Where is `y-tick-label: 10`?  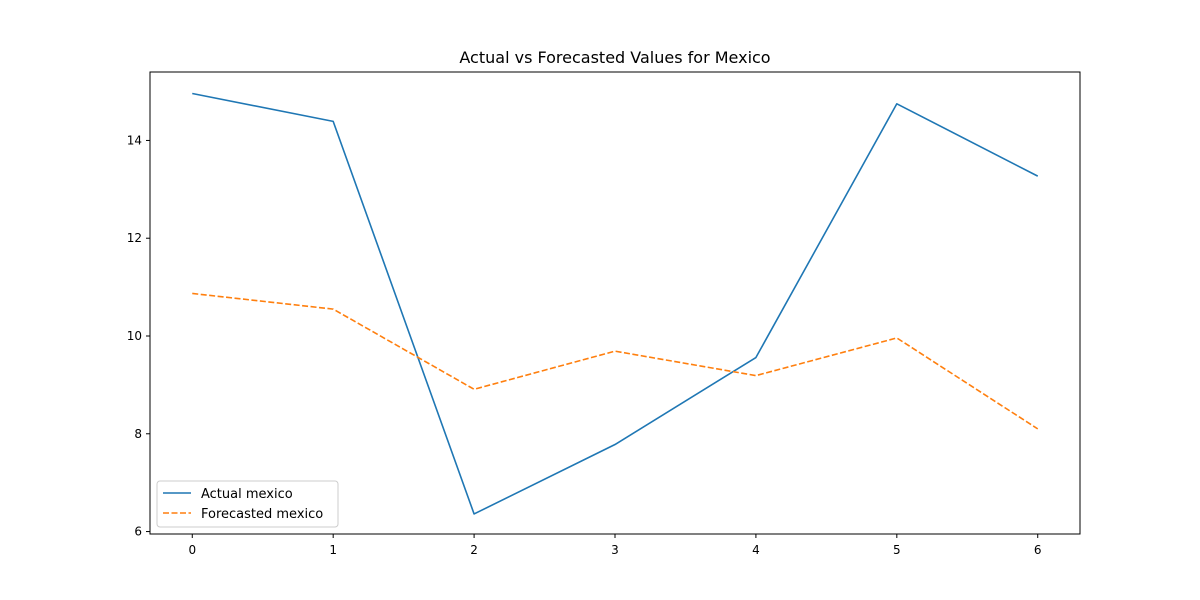
y-tick-label: 10 is located at coordinates (134, 336).